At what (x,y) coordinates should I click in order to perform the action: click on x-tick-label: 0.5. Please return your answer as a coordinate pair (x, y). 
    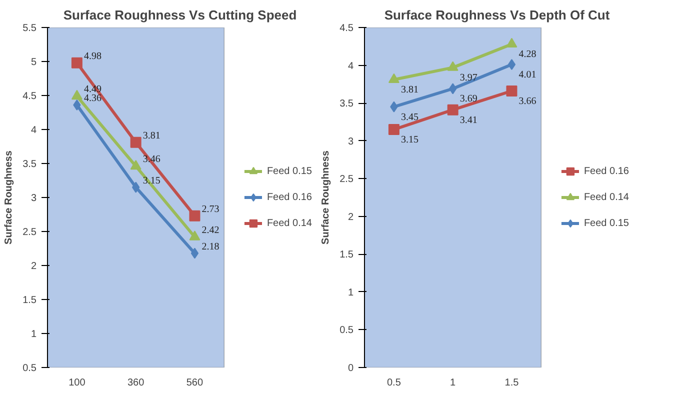
    Looking at the image, I should click on (394, 383).